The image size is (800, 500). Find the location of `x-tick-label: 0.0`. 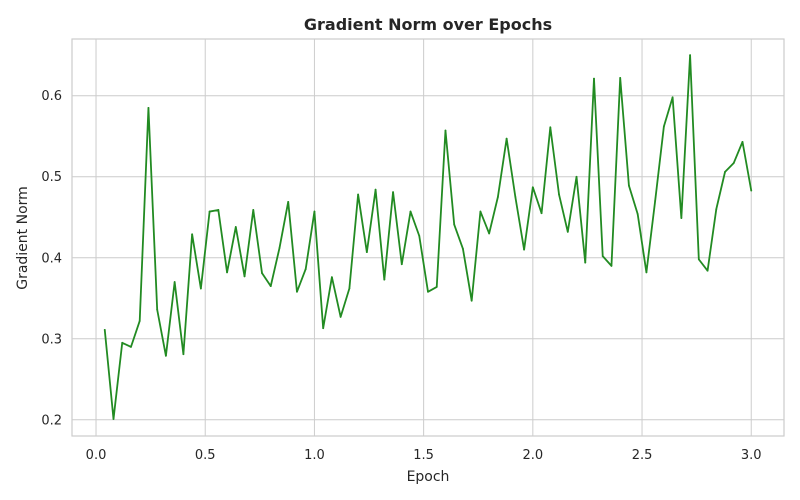

x-tick-label: 0.0 is located at coordinates (96, 455).